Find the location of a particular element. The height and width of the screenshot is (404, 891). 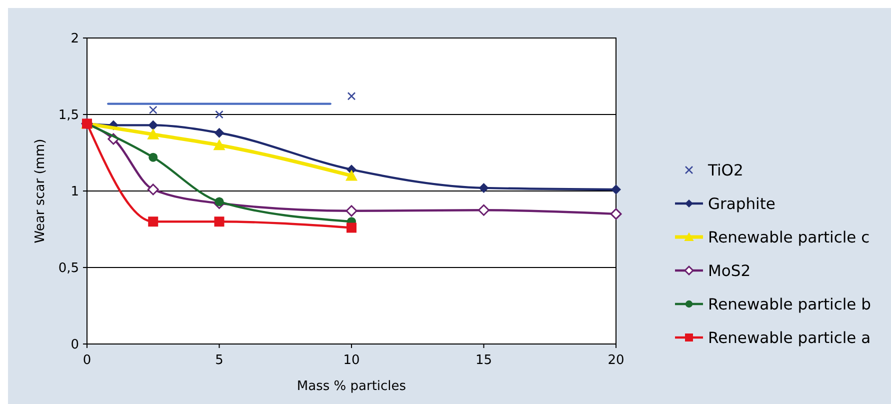

y-tick-label: 0,5 is located at coordinates (68, 268).